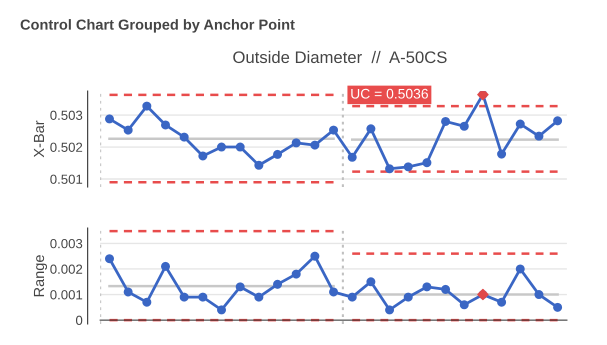  What do you see at coordinates (39, 139) in the screenshot?
I see `y-axis-title: X-Bar` at bounding box center [39, 139].